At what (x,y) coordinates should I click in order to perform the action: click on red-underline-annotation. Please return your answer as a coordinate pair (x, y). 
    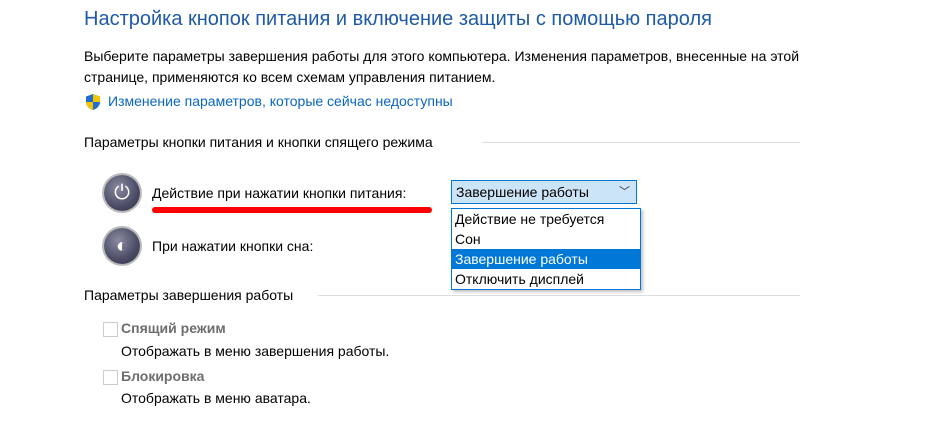
    Looking at the image, I should click on (292, 210).